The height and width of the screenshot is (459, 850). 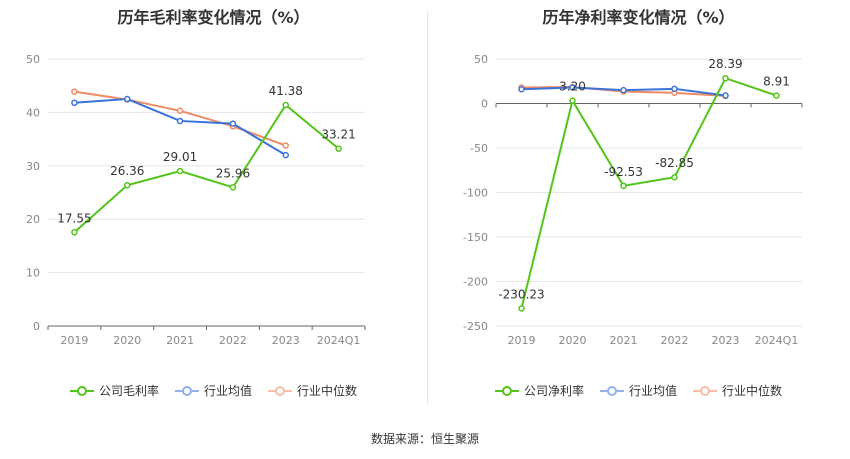 I want to click on legend-item-company-net-margin: 公司净利率, so click(x=539, y=390).